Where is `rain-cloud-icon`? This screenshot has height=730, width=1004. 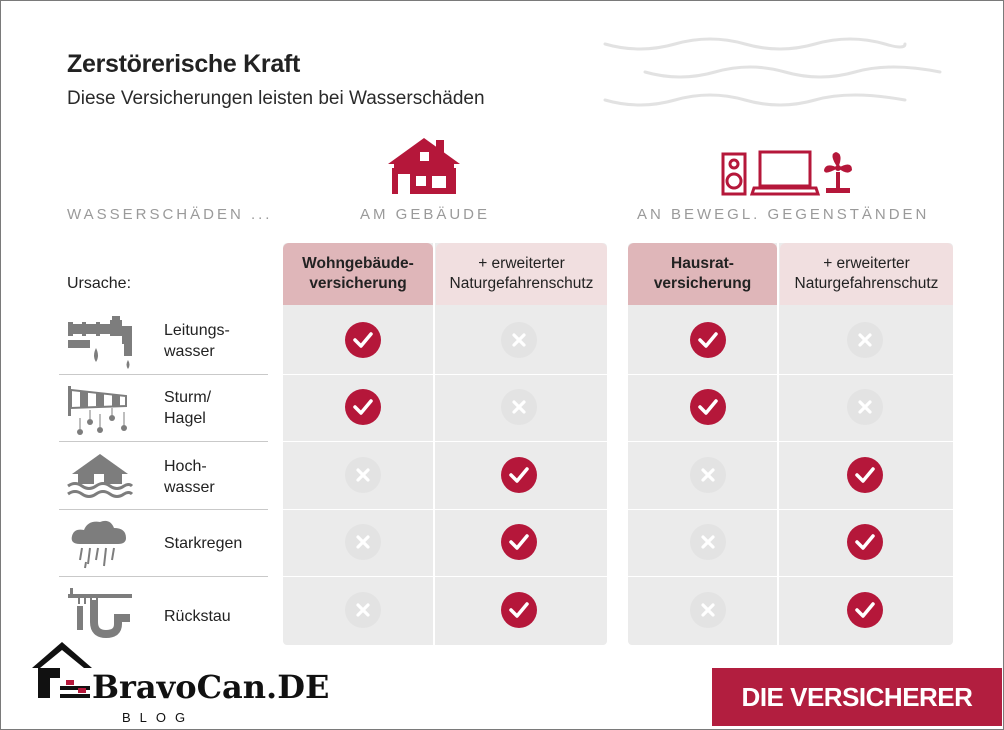
rain-cloud-icon is located at coordinates (98, 544).